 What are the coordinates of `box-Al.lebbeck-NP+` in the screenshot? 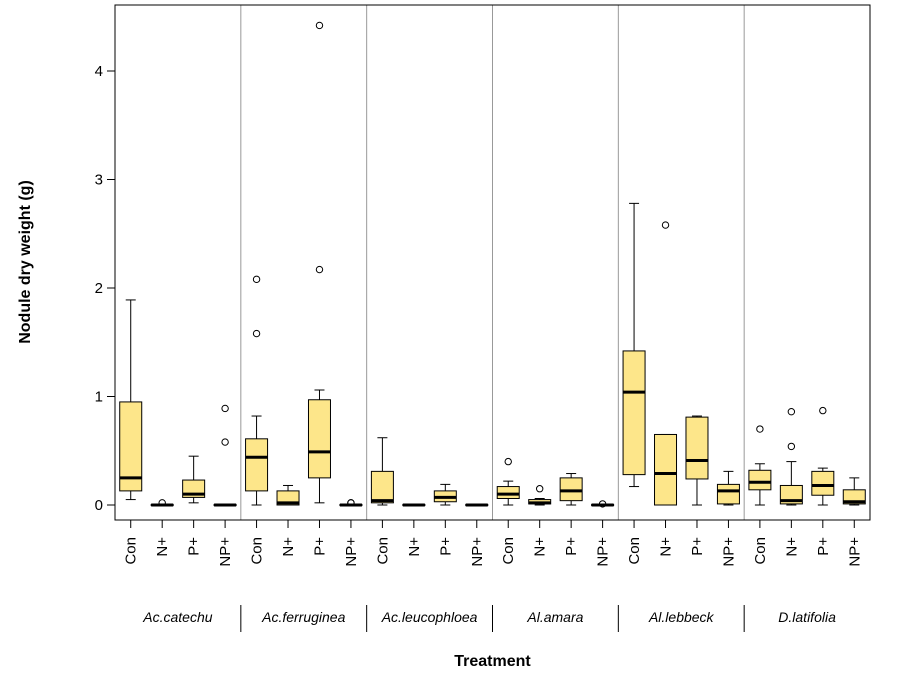 It's located at (728, 488).